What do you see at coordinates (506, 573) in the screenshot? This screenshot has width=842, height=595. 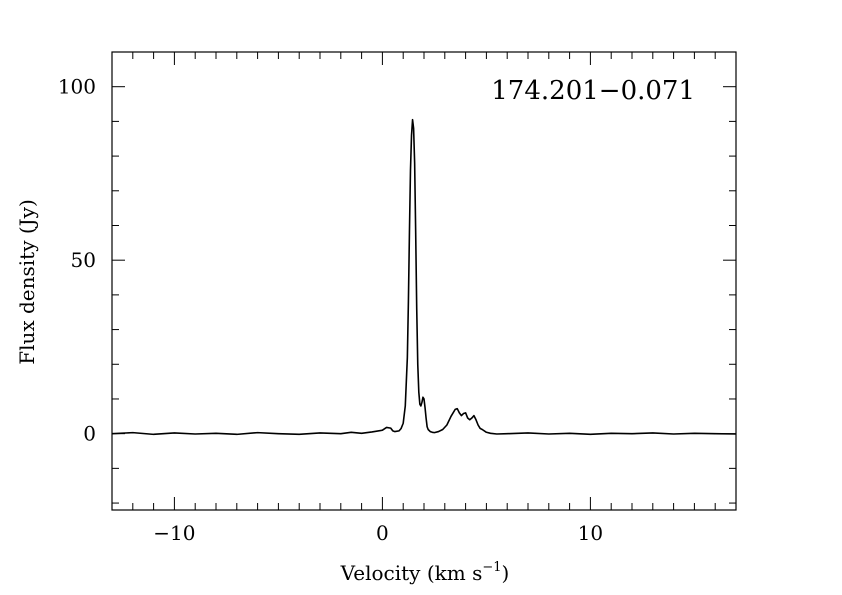 I see `x-axis-title-close: )` at bounding box center [506, 573].